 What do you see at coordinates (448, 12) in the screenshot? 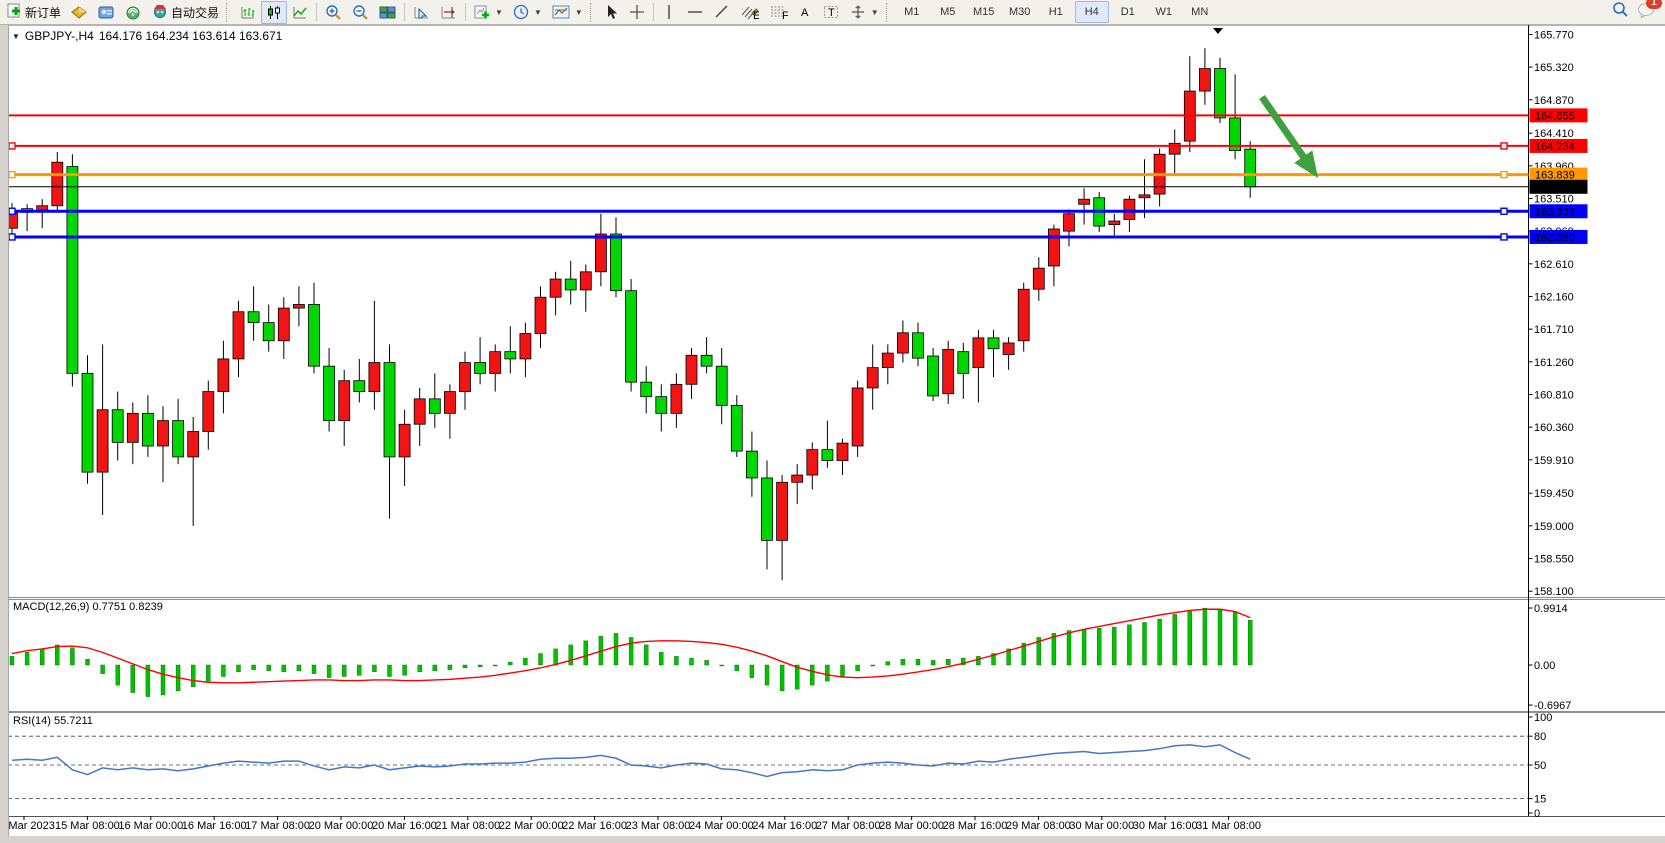
I see `chart-shift-button` at bounding box center [448, 12].